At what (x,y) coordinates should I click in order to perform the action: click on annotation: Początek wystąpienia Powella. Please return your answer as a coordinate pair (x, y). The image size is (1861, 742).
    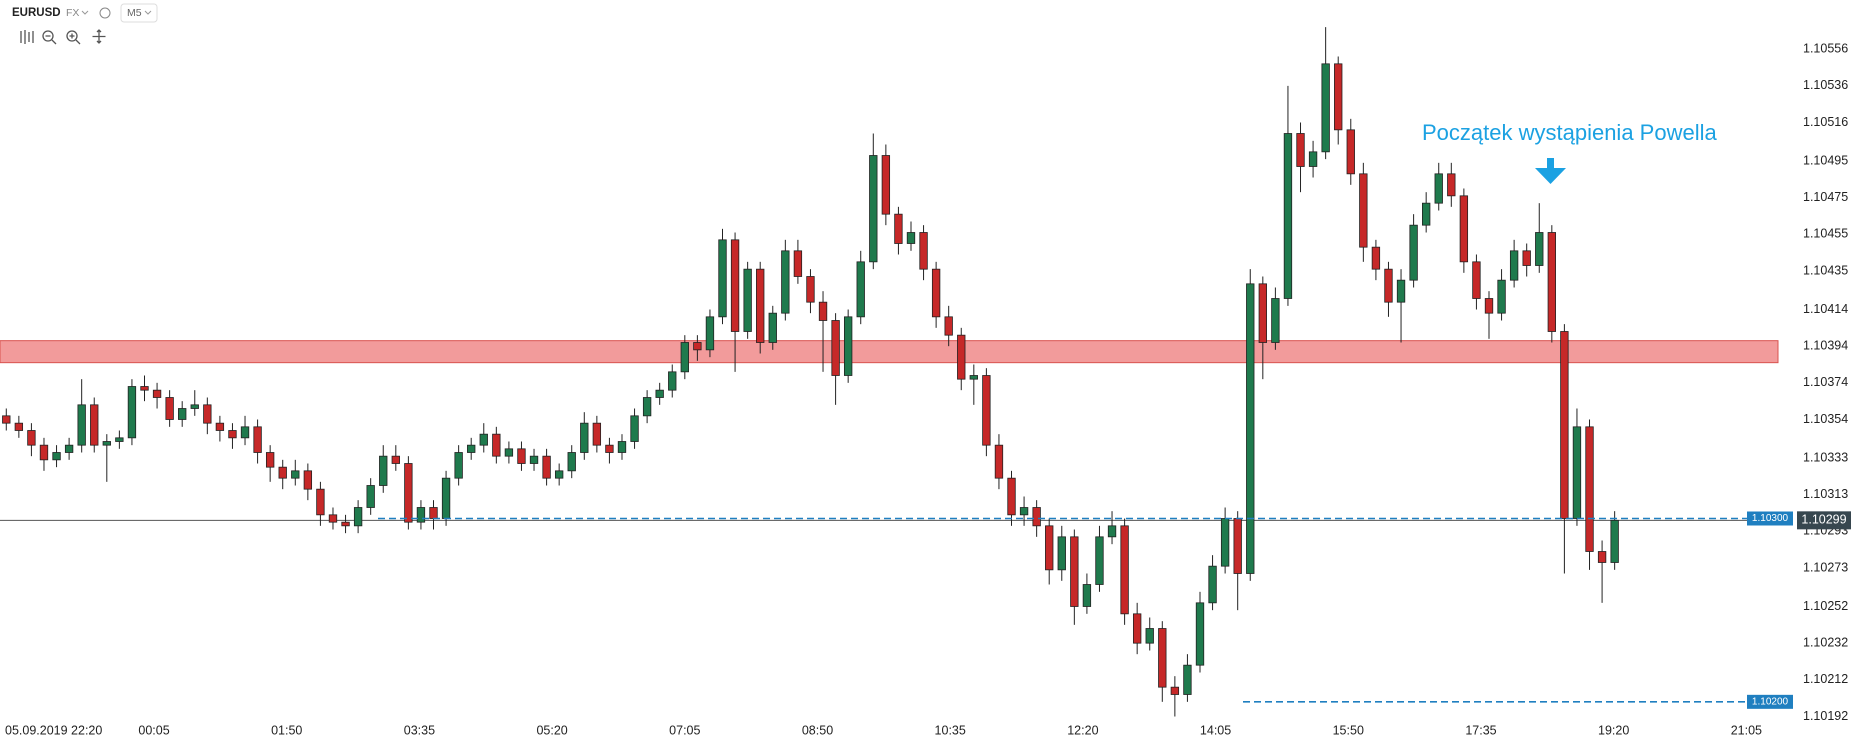
    Looking at the image, I should click on (1569, 132).